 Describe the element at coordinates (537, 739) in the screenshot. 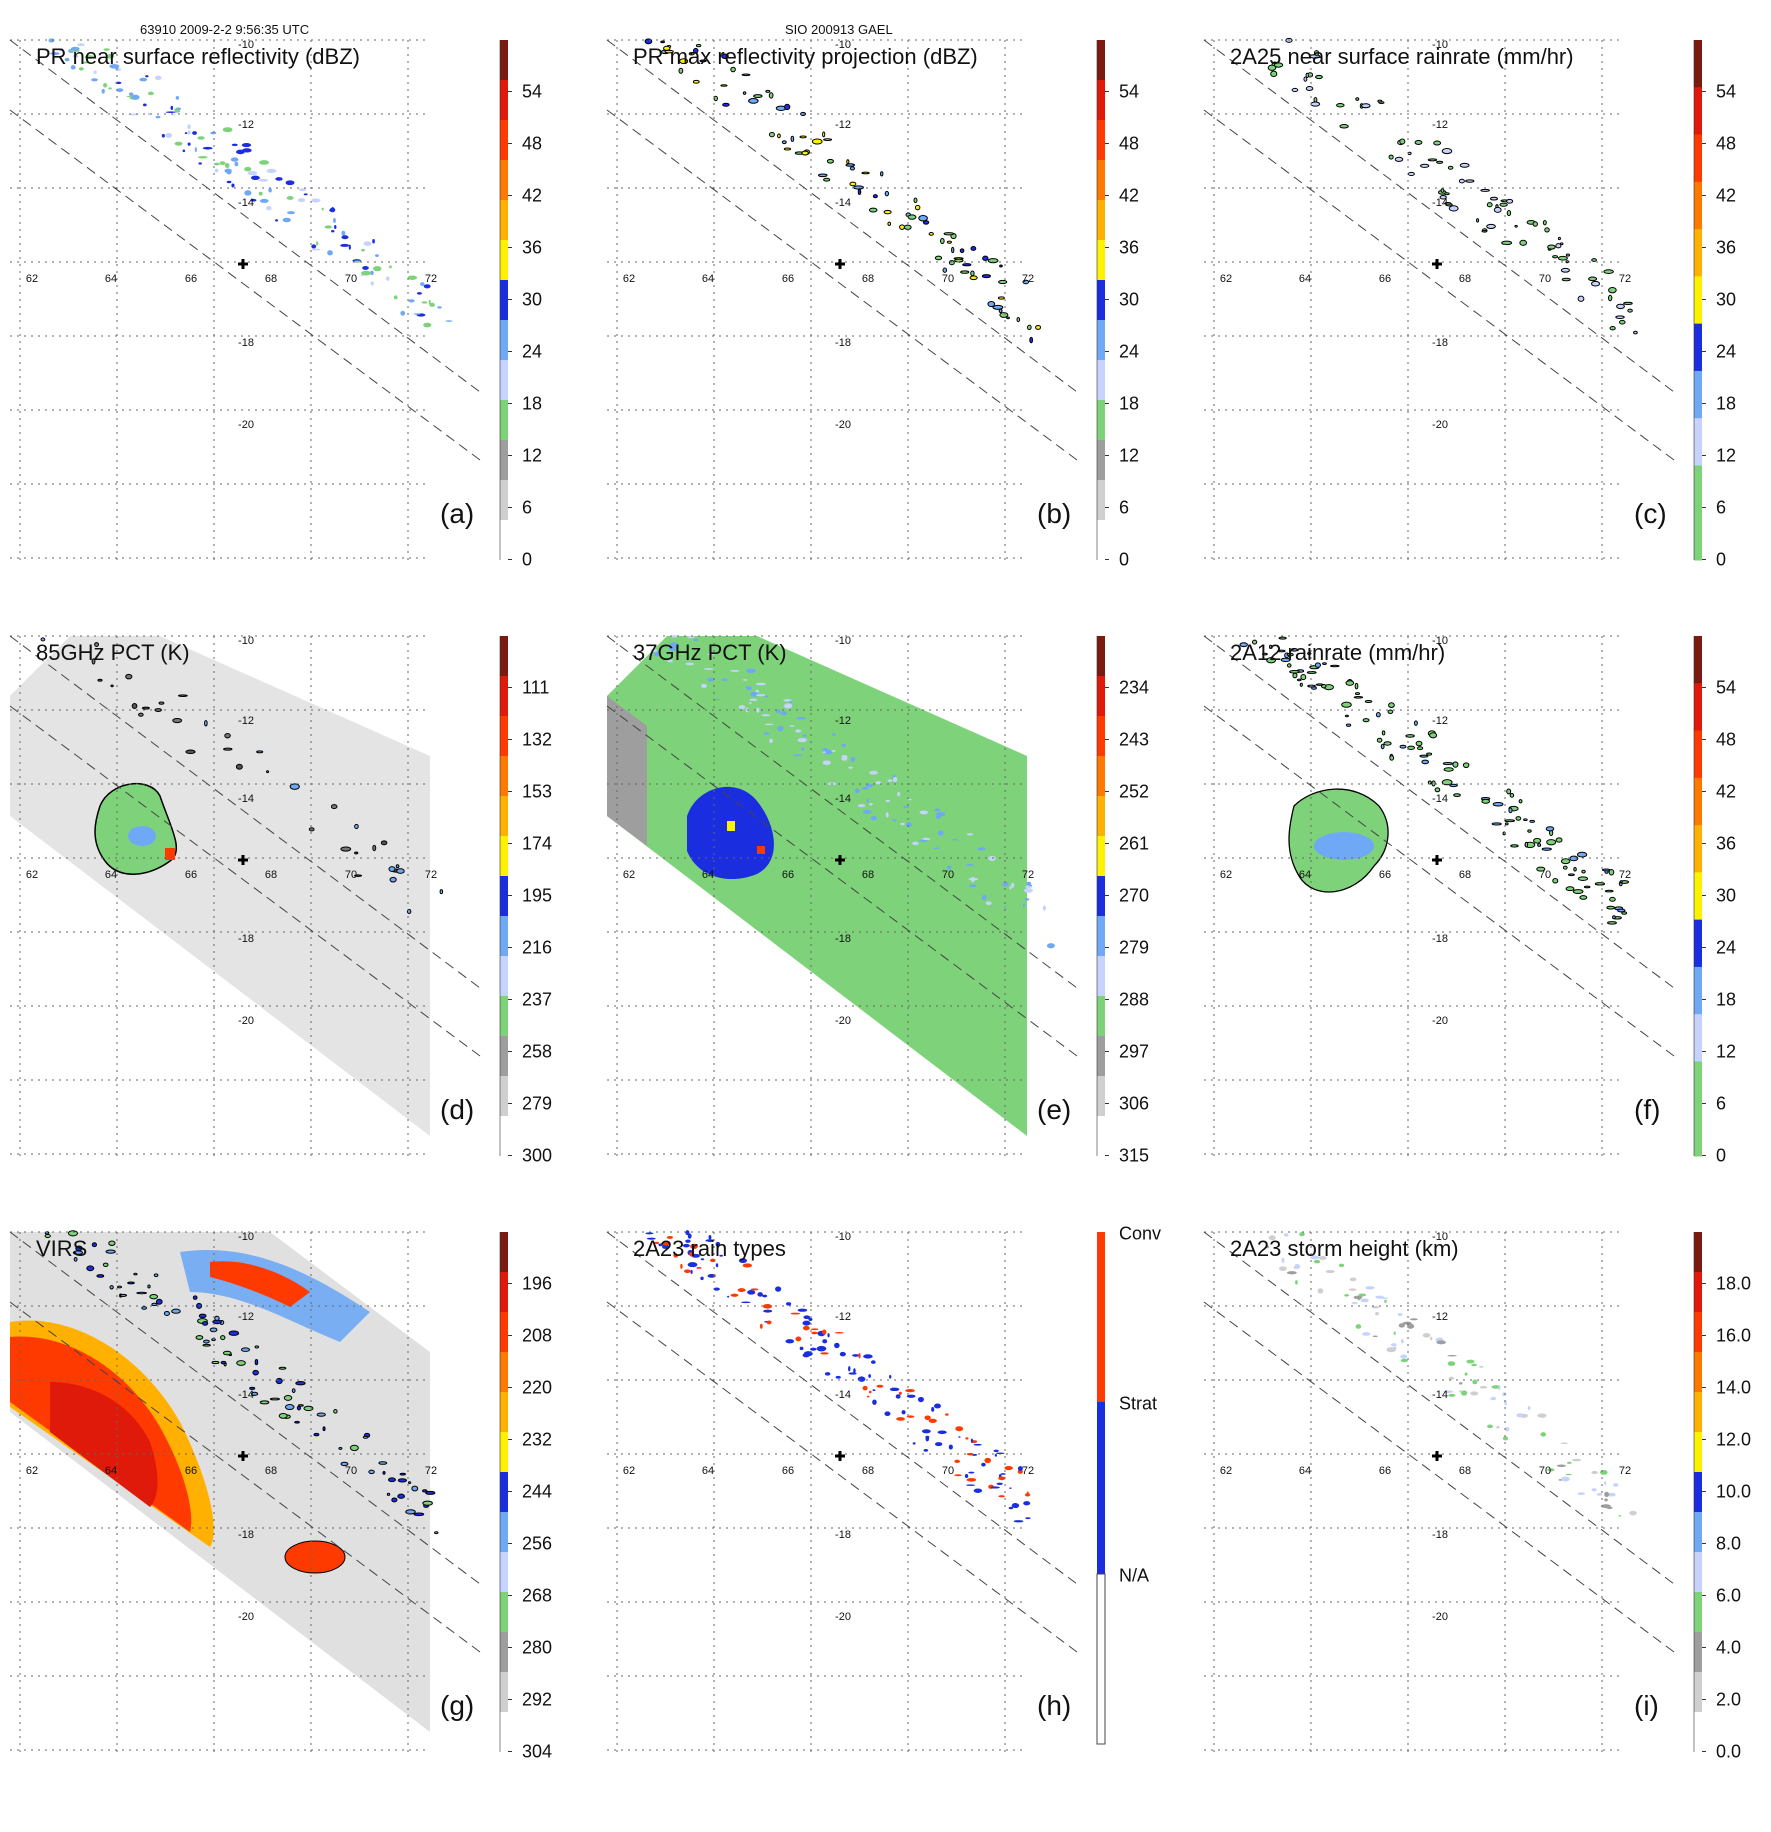

I see `colorbar-tick: 132` at that location.